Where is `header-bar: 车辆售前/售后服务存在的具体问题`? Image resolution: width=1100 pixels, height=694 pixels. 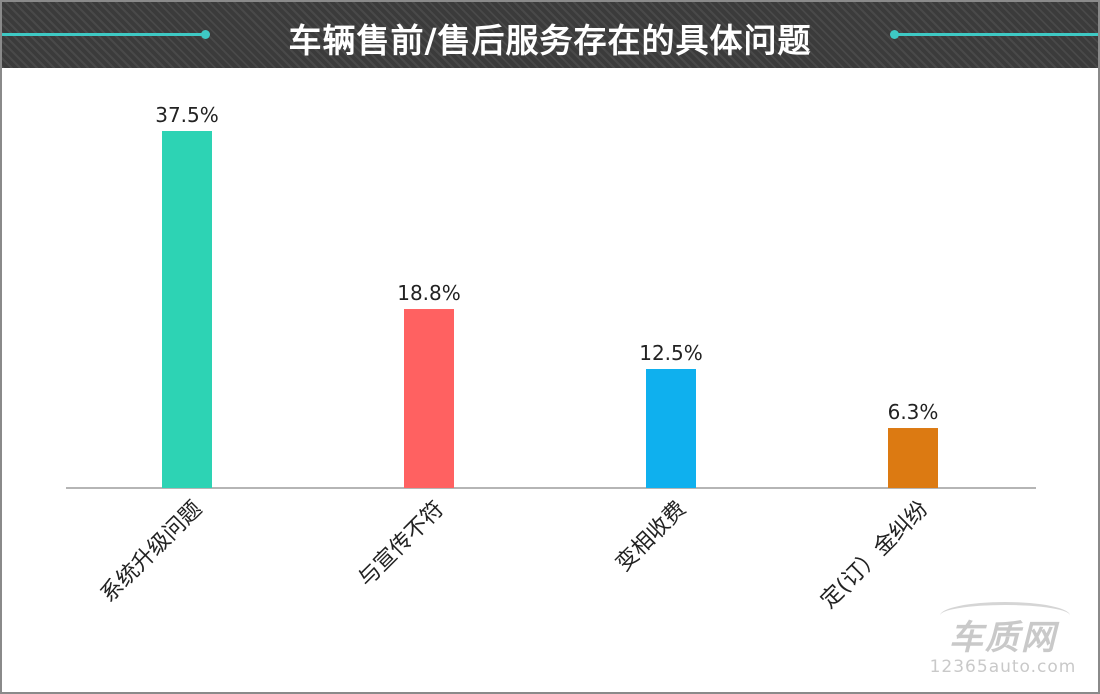 header-bar: 车辆售前/售后服务存在的具体问题 is located at coordinates (550, 35).